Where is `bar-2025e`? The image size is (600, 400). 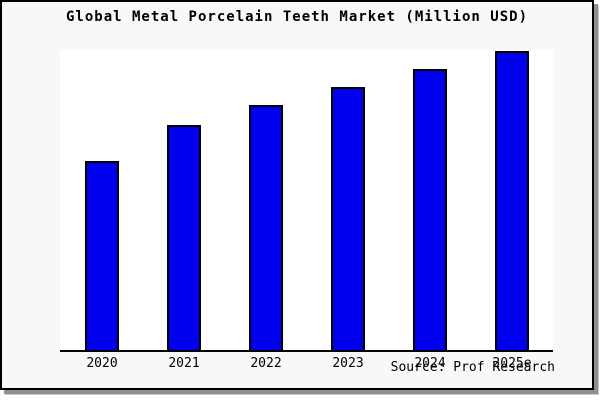 bar-2025e is located at coordinates (512, 200).